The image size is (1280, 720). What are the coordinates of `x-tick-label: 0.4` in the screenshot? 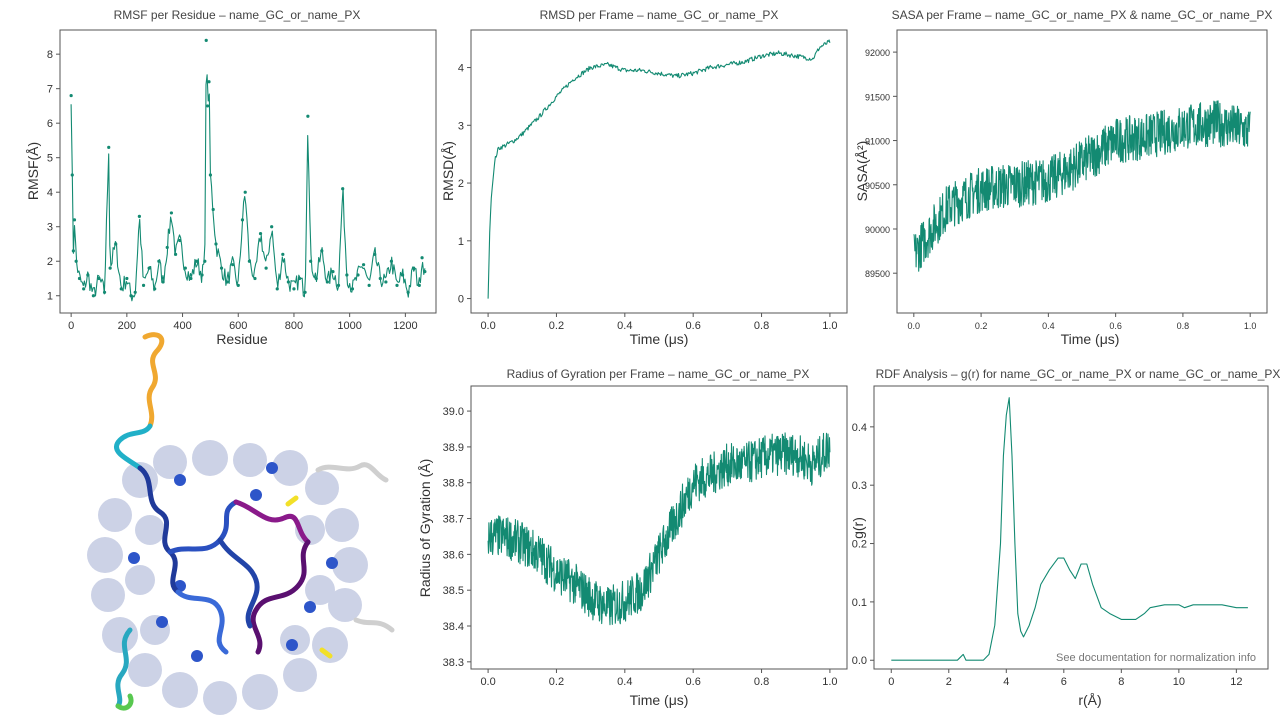 It's located at (624, 326).